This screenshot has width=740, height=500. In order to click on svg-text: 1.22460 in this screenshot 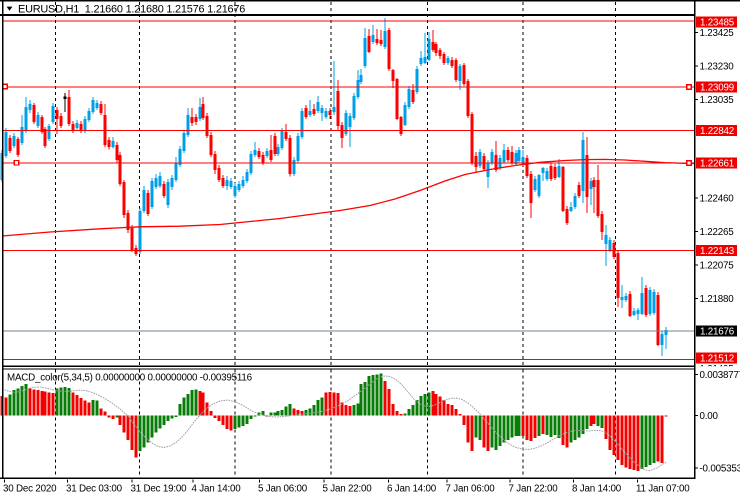, I will do `click(717, 199)`.